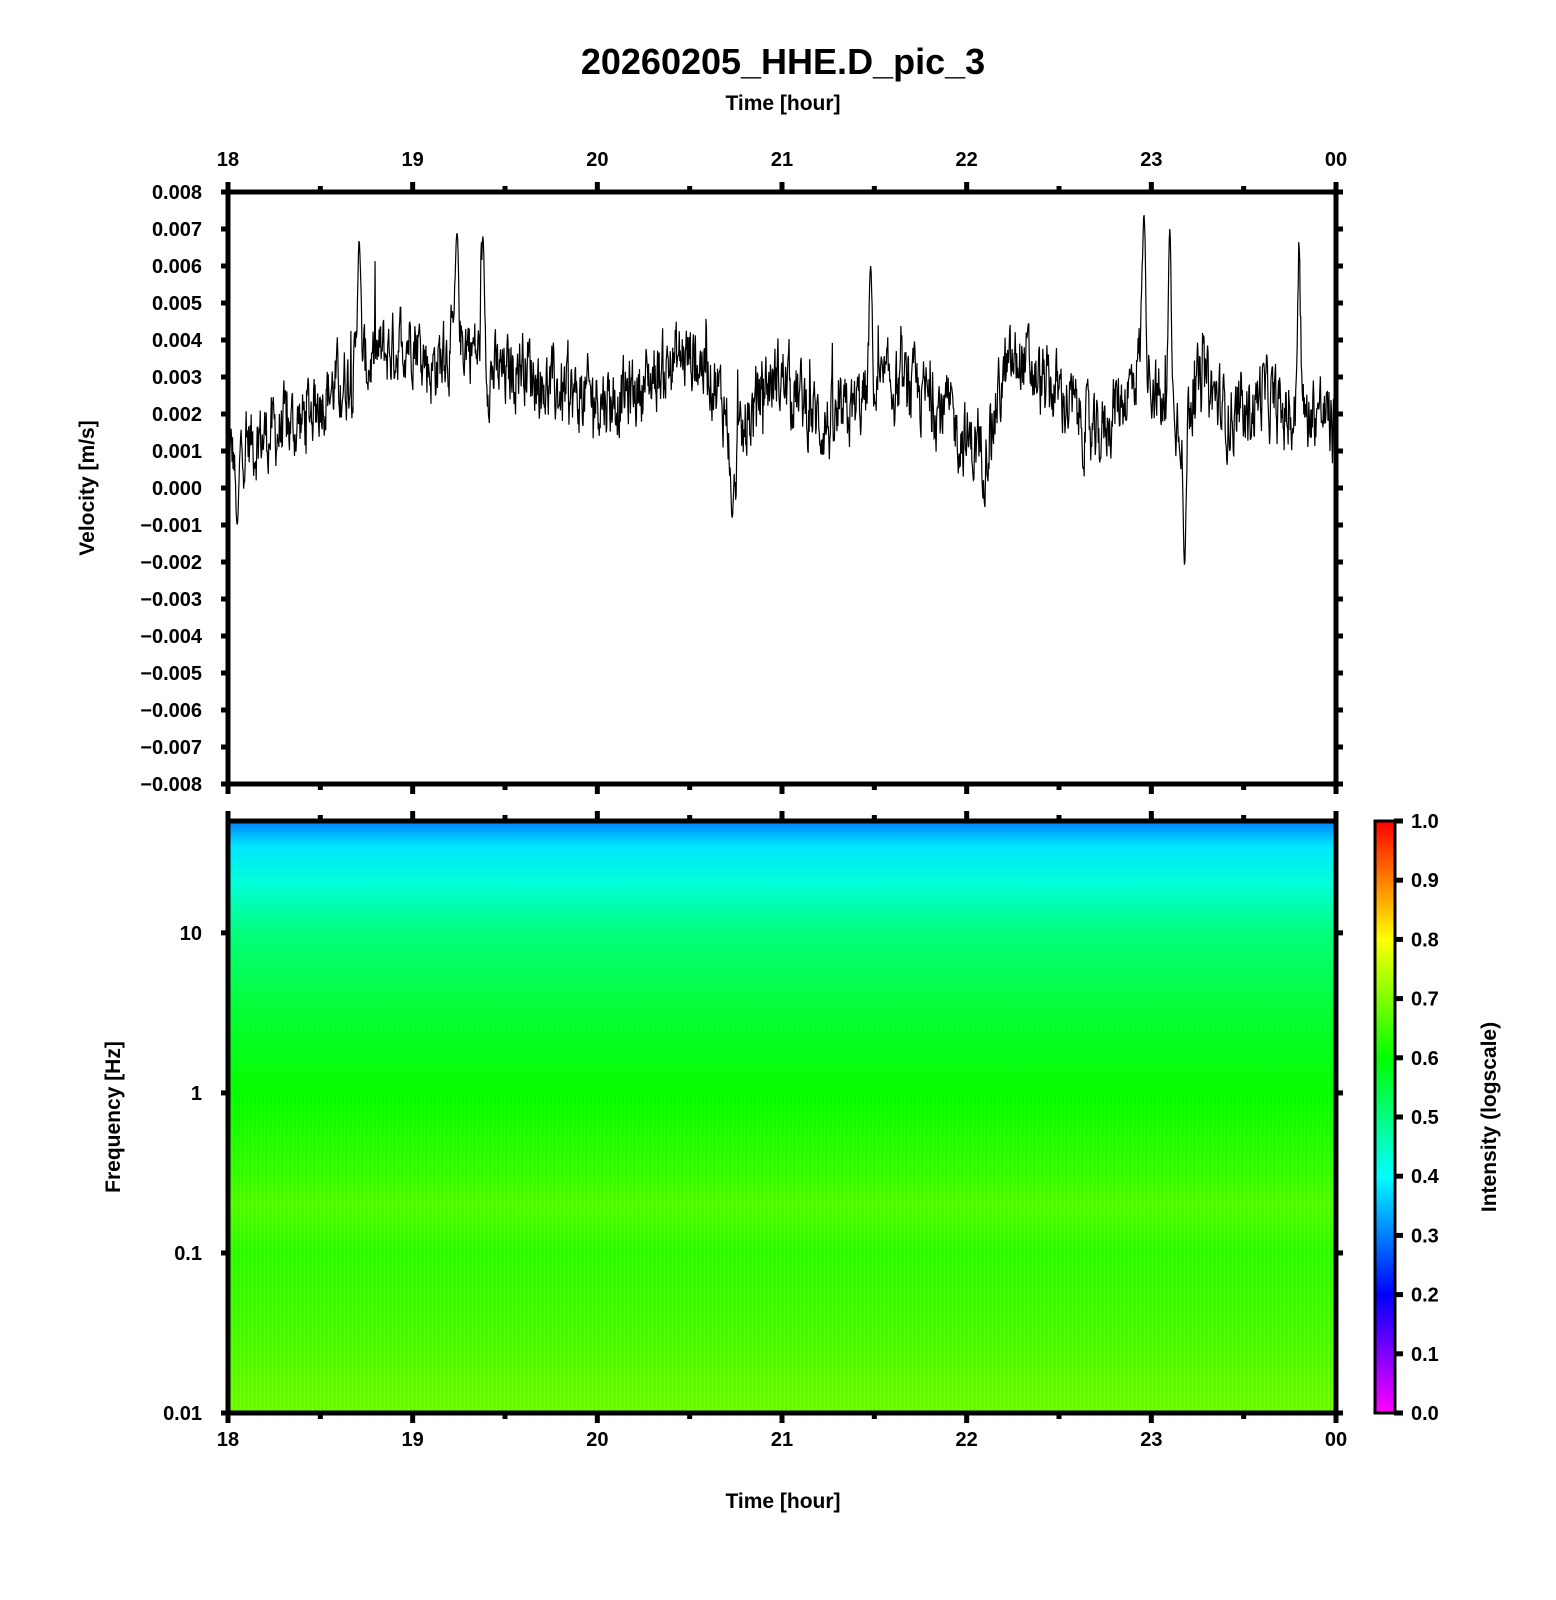 Image resolution: width=1556 pixels, height=1600 pixels. What do you see at coordinates (171, 563) in the screenshot?
I see `velocity-tick-label: −0.002` at bounding box center [171, 563].